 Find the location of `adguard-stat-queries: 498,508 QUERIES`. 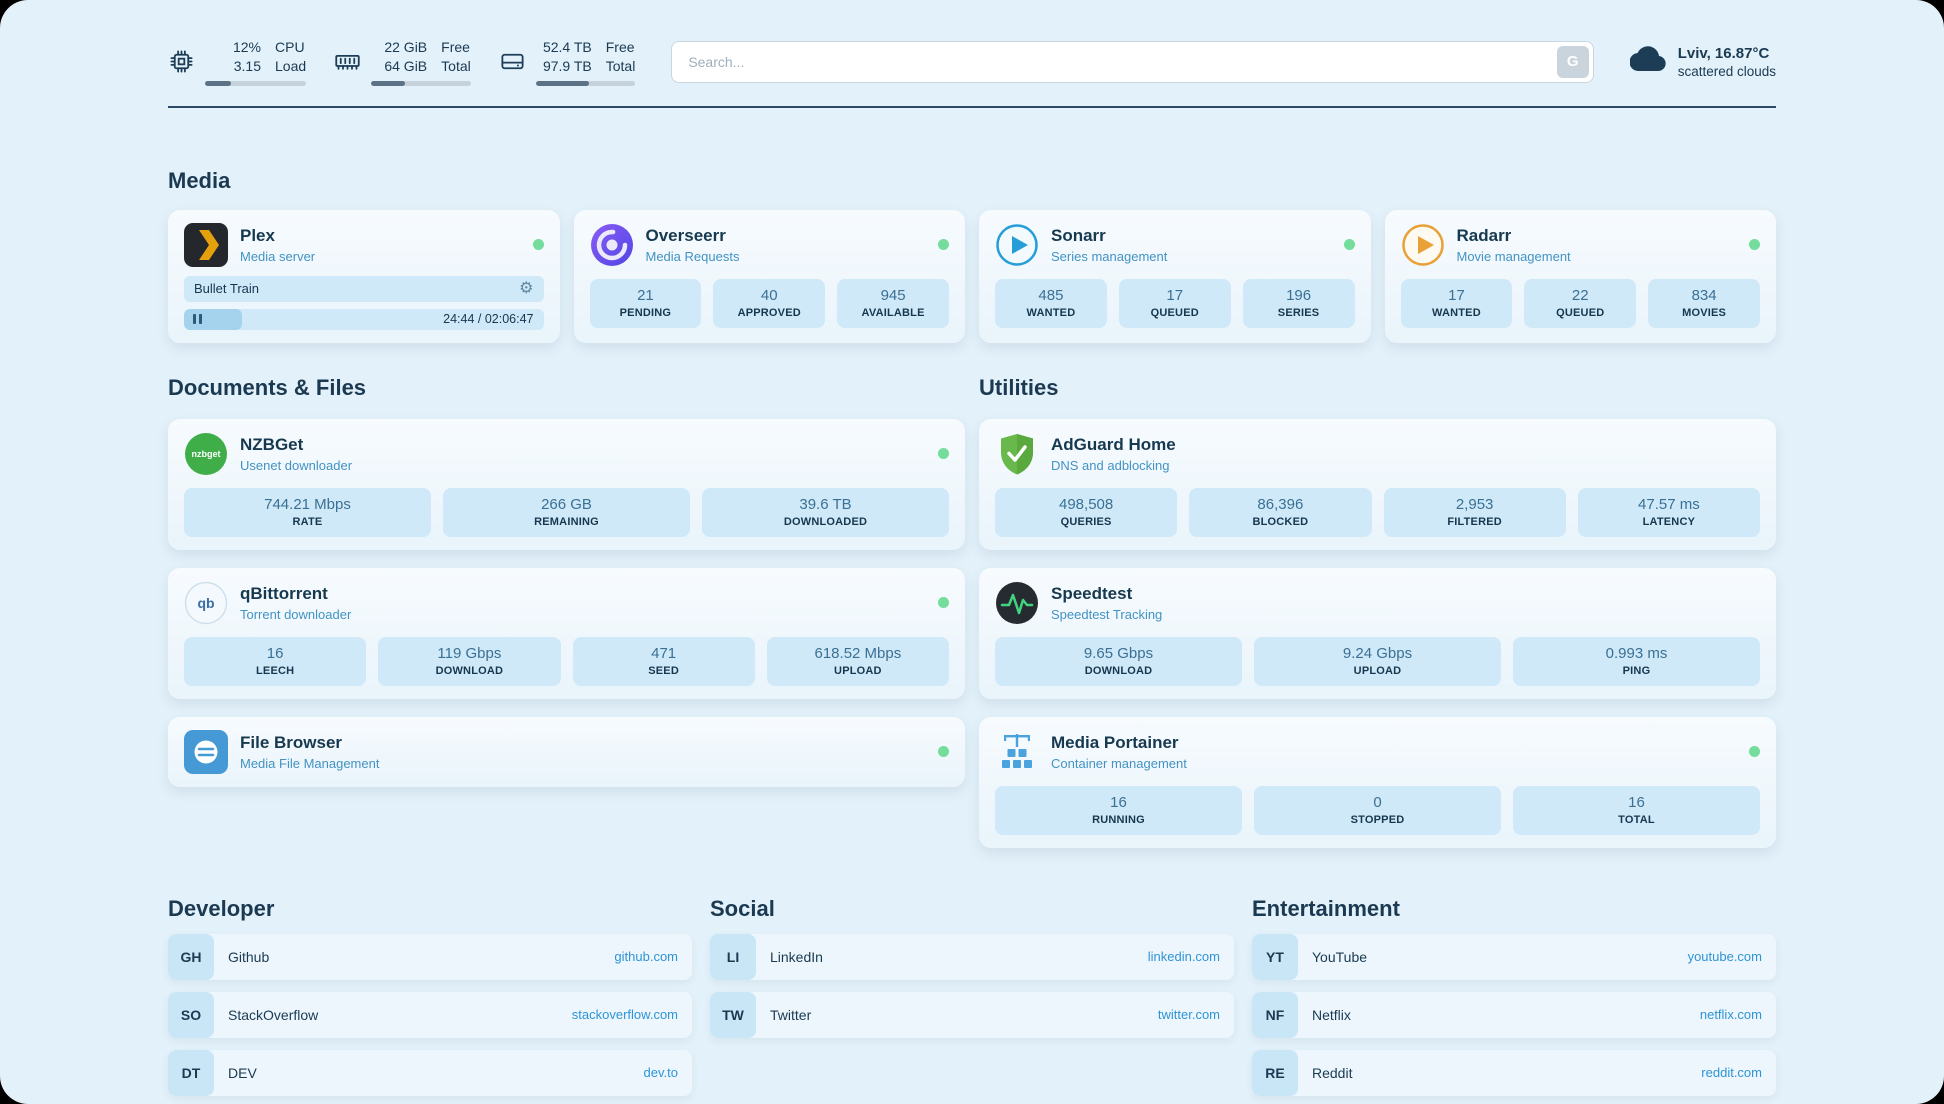

adguard-stat-queries: 498,508 QUERIES is located at coordinates (1086, 512).